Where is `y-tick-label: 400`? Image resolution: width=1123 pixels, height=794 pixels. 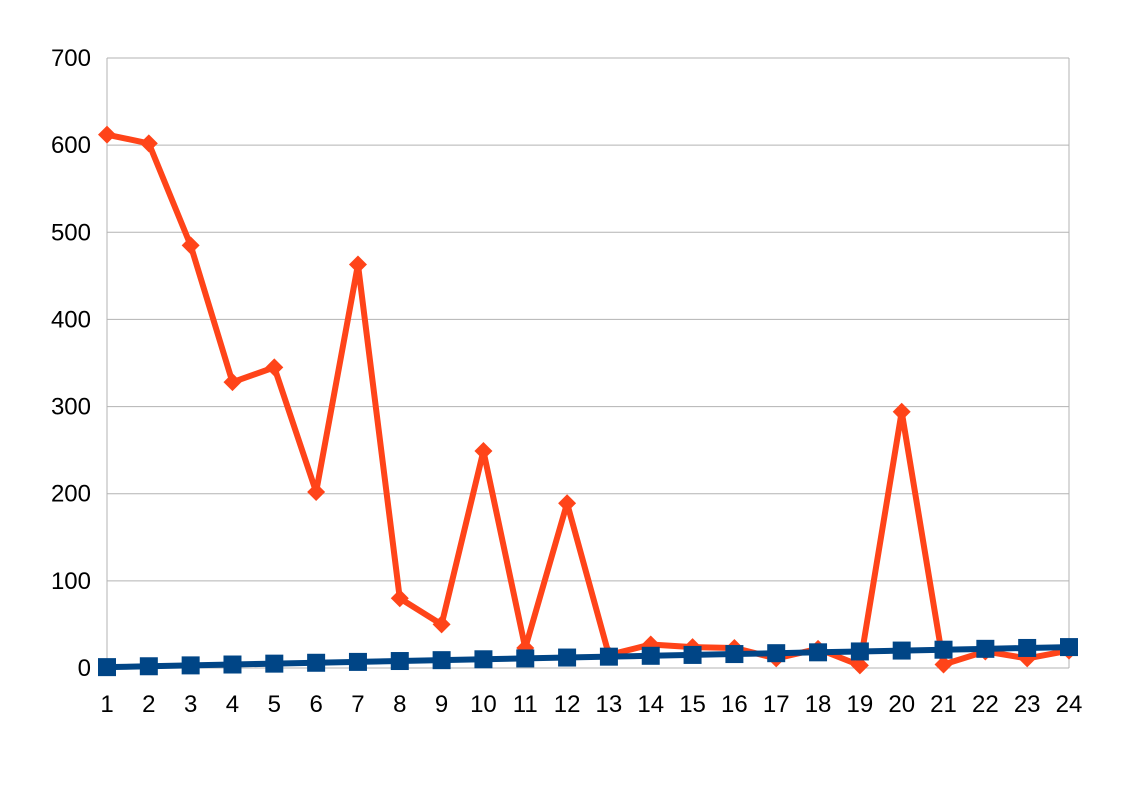
y-tick-label: 400 is located at coordinates (71, 319).